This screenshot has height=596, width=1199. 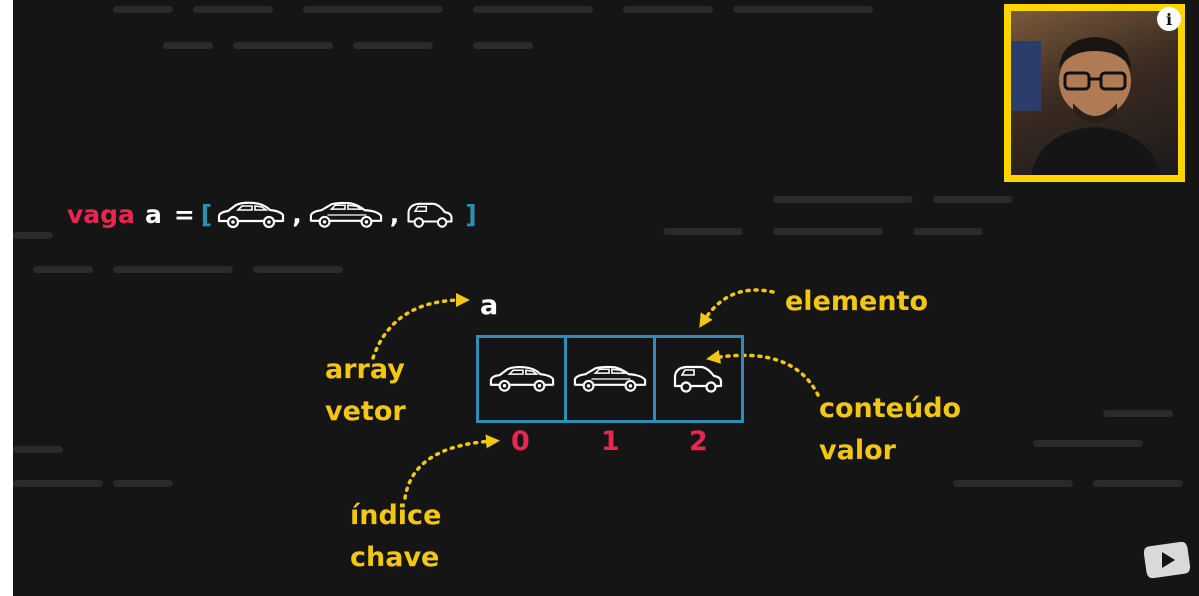 I want to click on array-name: a, so click(x=489, y=305).